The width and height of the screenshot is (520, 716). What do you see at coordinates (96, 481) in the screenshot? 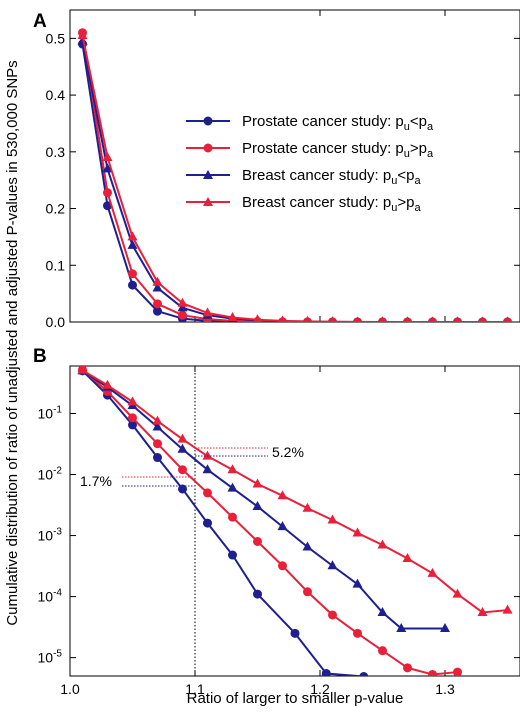
I see `annotation-1-7-label: 1.7%` at bounding box center [96, 481].